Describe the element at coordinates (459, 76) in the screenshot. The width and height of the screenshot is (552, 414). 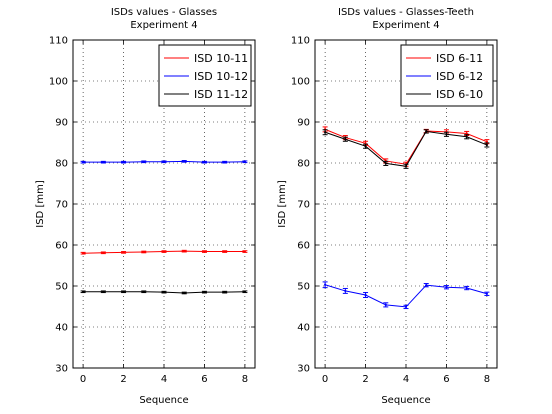
I see `legend-label: ISD 6-12` at that location.